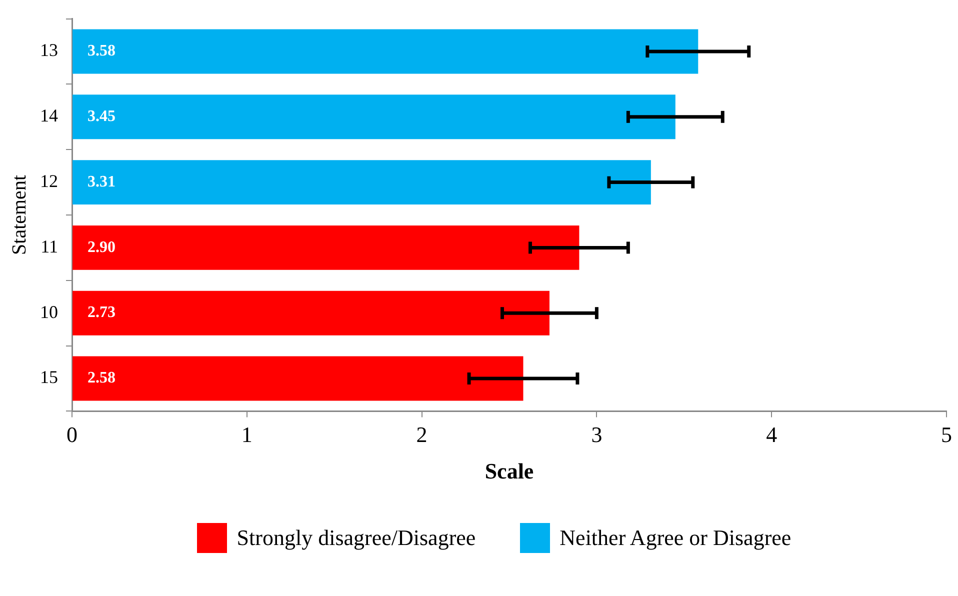 The height and width of the screenshot is (596, 958). What do you see at coordinates (102, 181) in the screenshot?
I see `data-label: 3.31` at bounding box center [102, 181].